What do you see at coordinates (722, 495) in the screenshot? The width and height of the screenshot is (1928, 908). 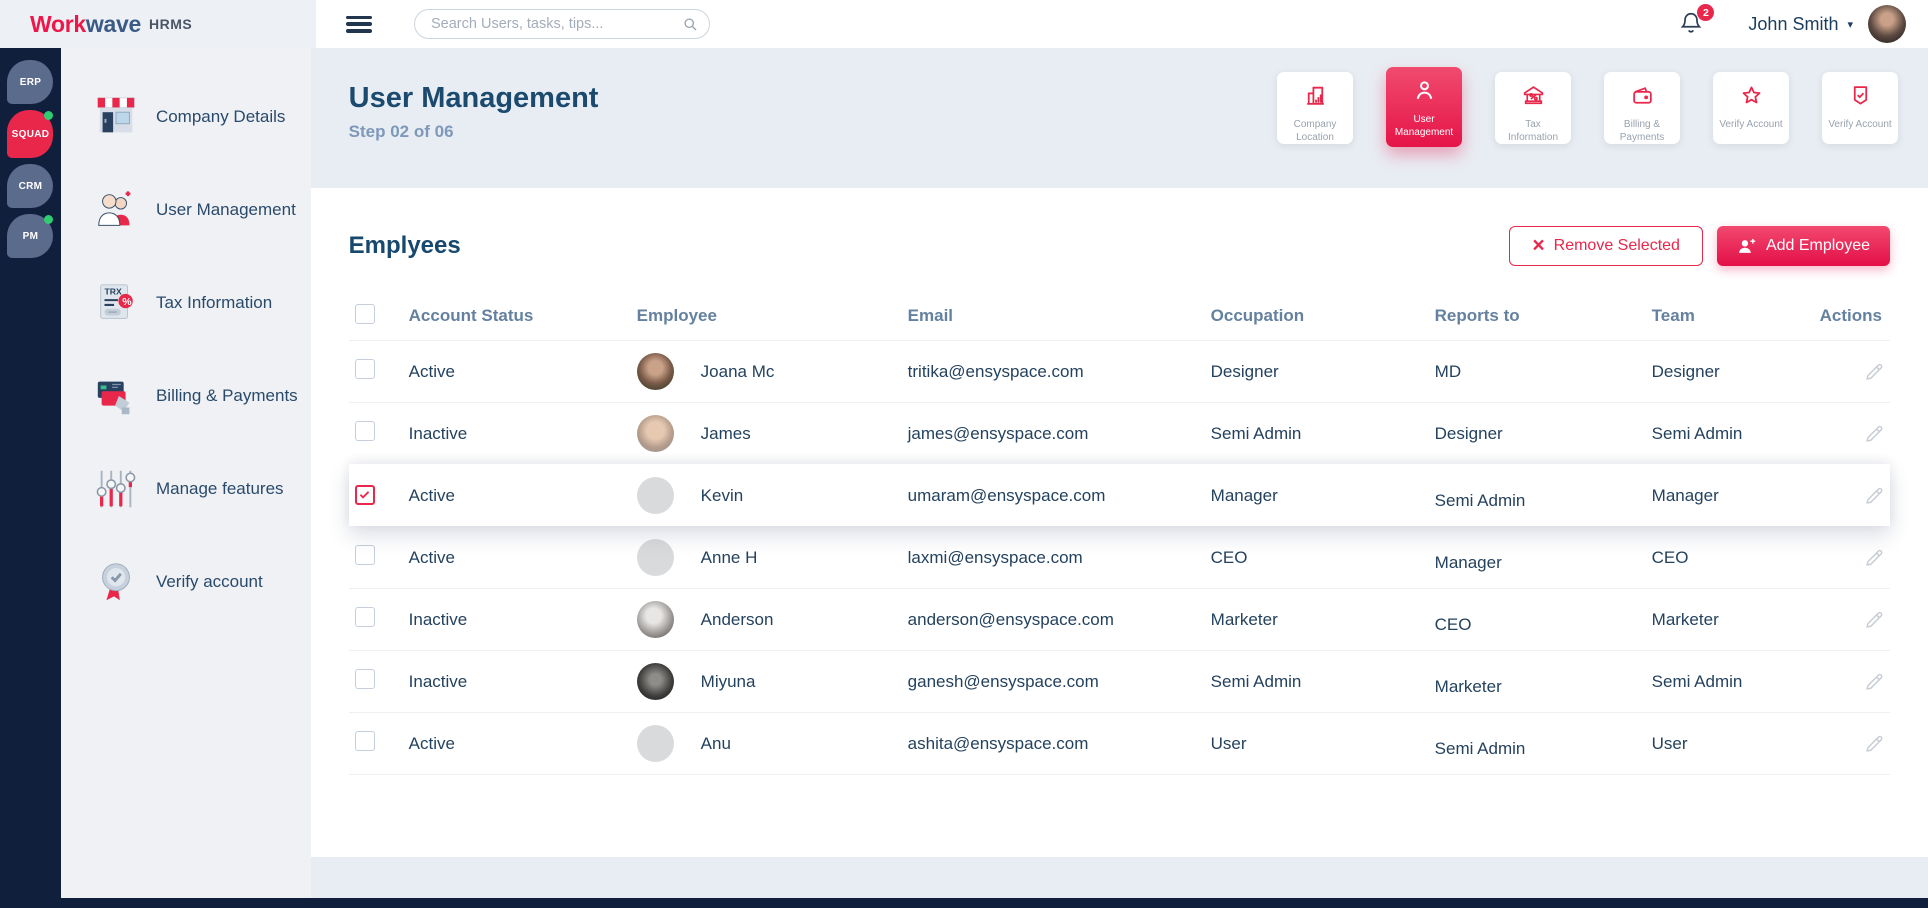 I see `employee-name: Kevin` at bounding box center [722, 495].